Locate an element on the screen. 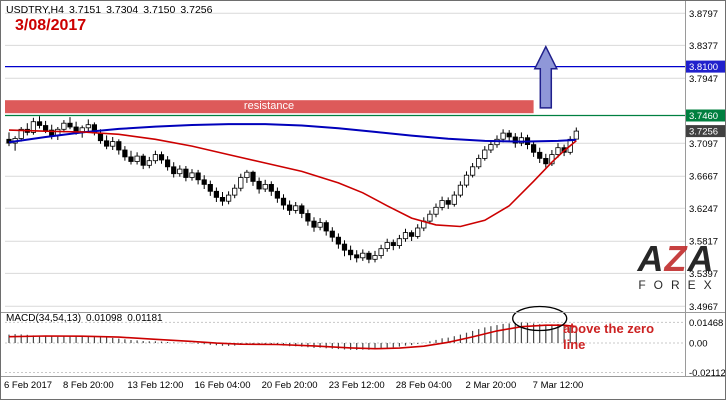 The width and height of the screenshot is (726, 400). above-zero-annotation: above the zero line is located at coordinates (609, 337).